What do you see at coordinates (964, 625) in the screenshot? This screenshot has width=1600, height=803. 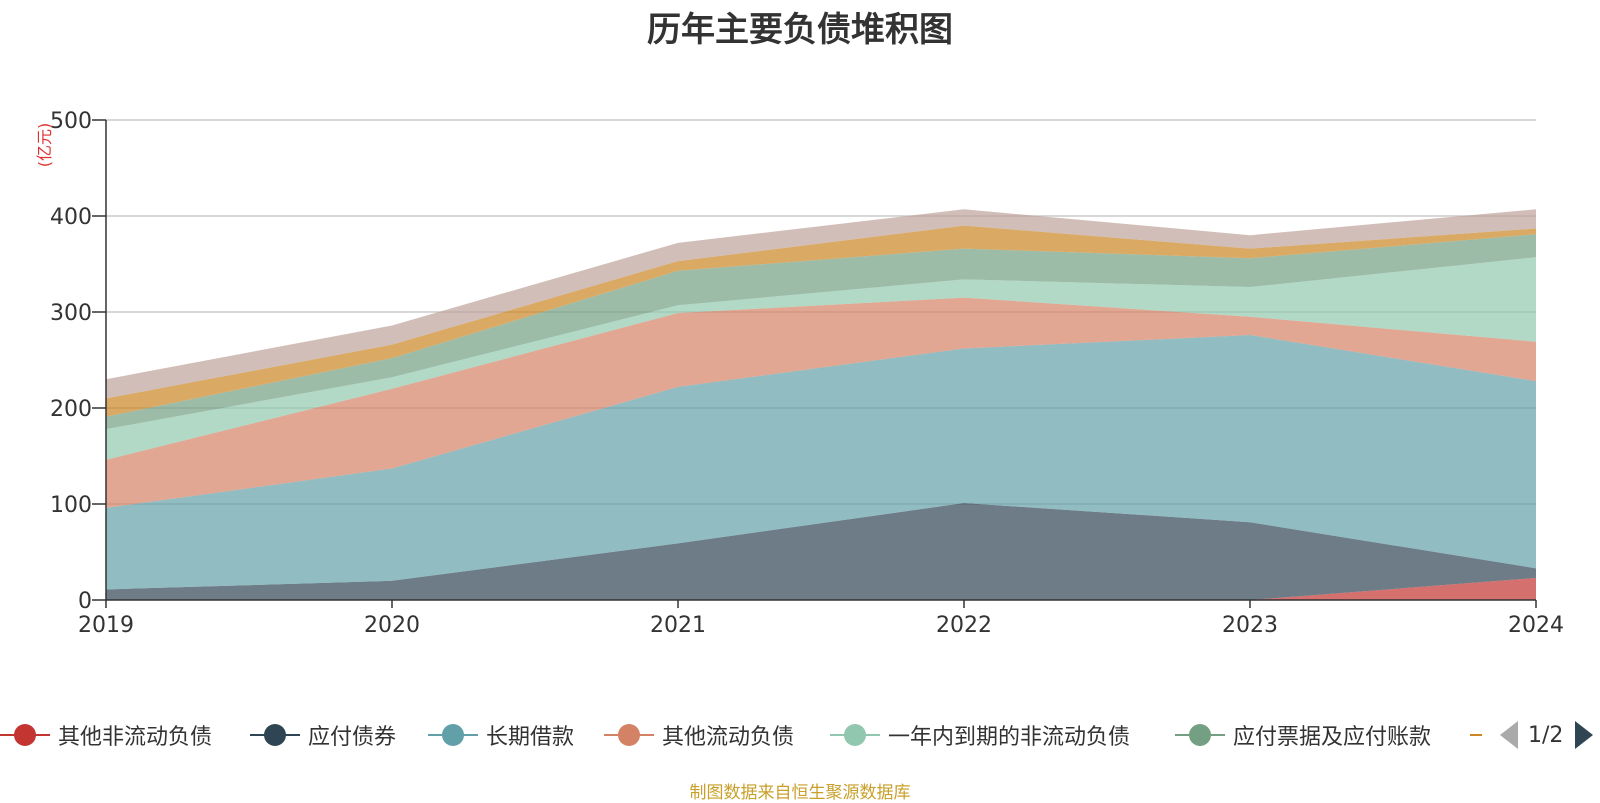 I see `x-tick-label: 2022` at bounding box center [964, 625].